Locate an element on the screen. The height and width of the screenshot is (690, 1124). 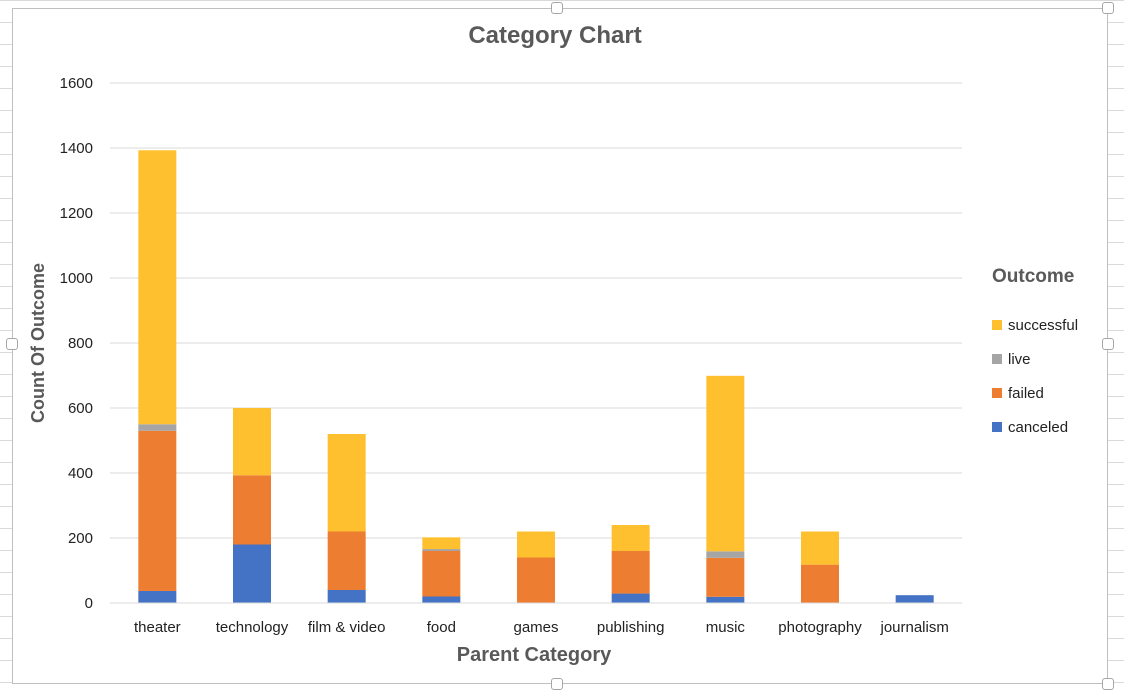
x-tick-label: theater is located at coordinates (157, 627).